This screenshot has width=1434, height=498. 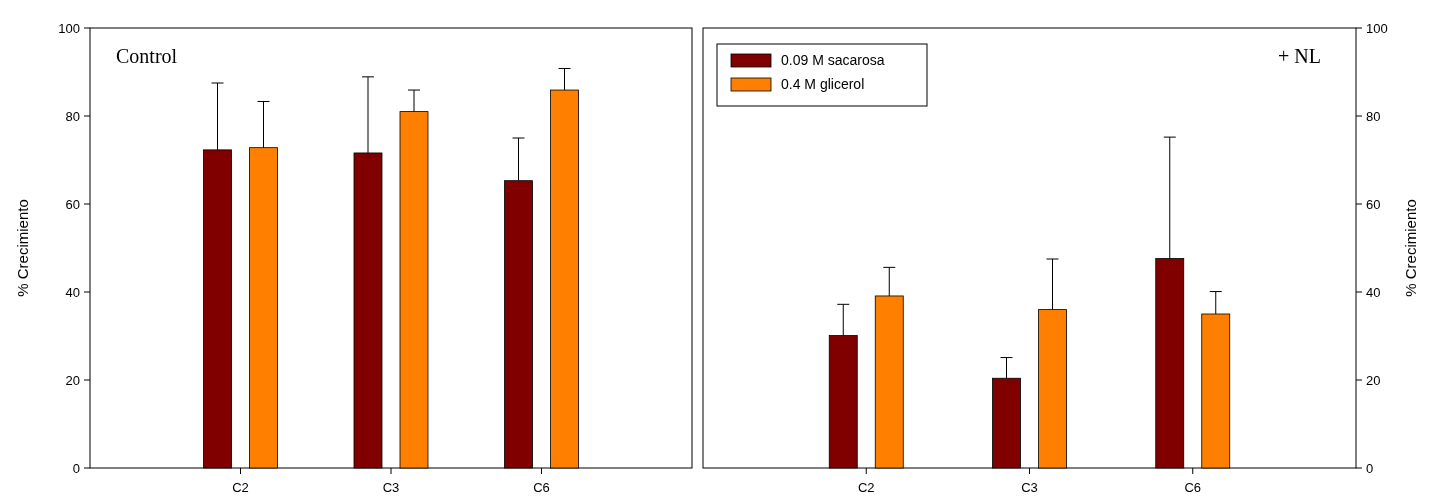 What do you see at coordinates (1373, 380) in the screenshot?
I see `y2-tick-label: 20` at bounding box center [1373, 380].